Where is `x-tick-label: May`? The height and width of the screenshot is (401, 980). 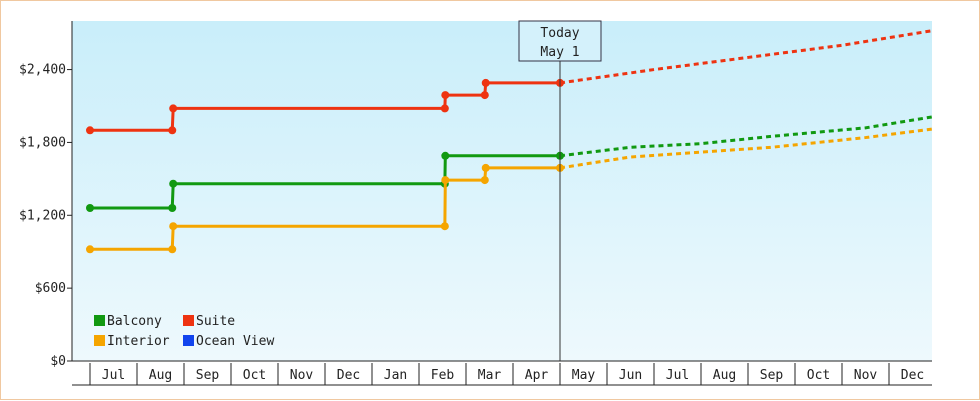 x-tick-label: May is located at coordinates (584, 375).